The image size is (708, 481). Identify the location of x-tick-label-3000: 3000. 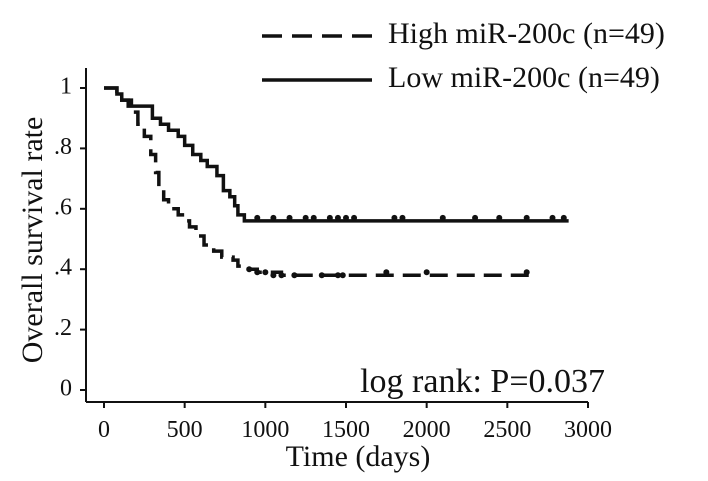
(588, 430).